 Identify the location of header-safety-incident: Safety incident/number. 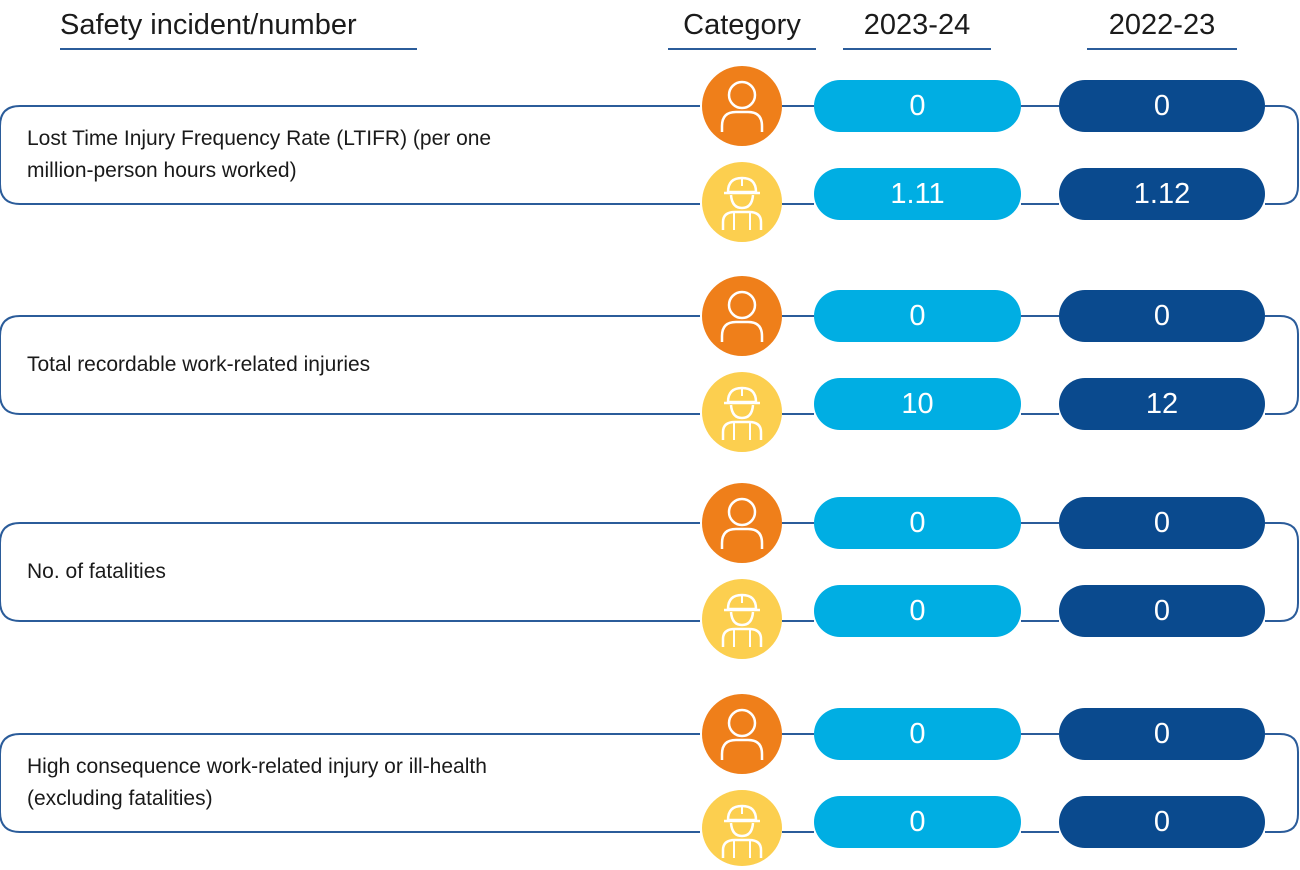
(238, 25).